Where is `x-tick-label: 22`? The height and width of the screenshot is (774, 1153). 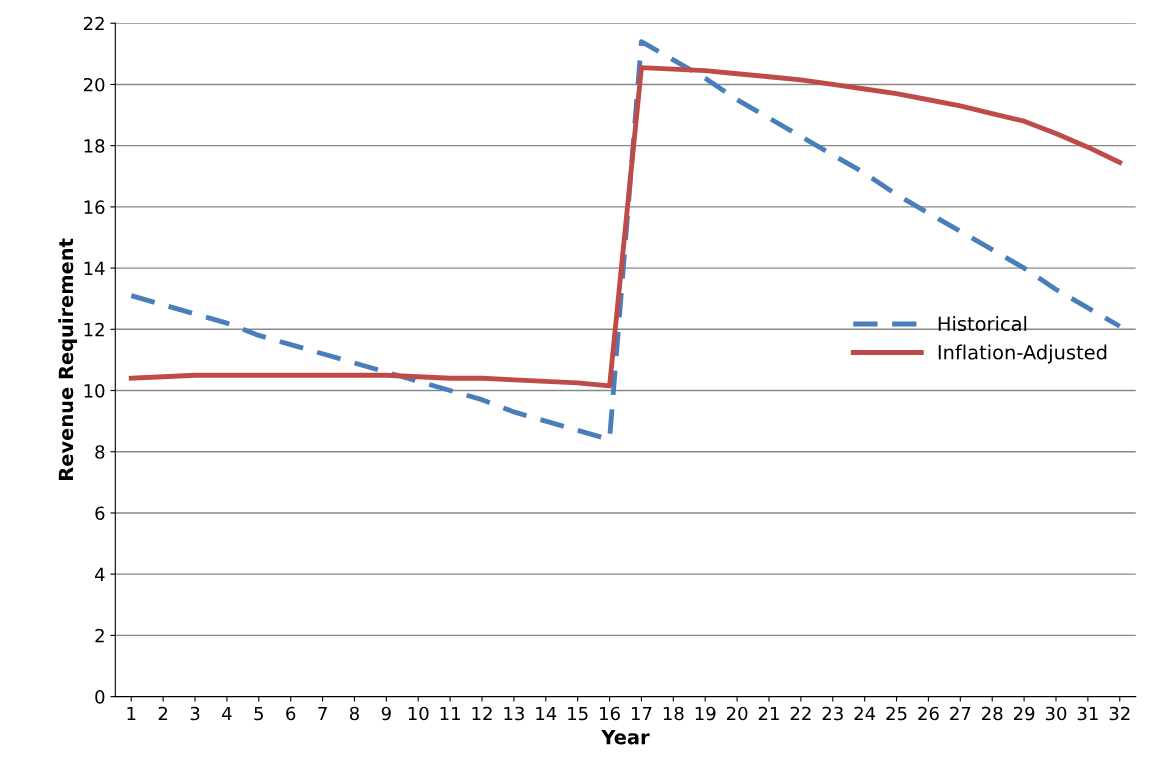 x-tick-label: 22 is located at coordinates (800, 713).